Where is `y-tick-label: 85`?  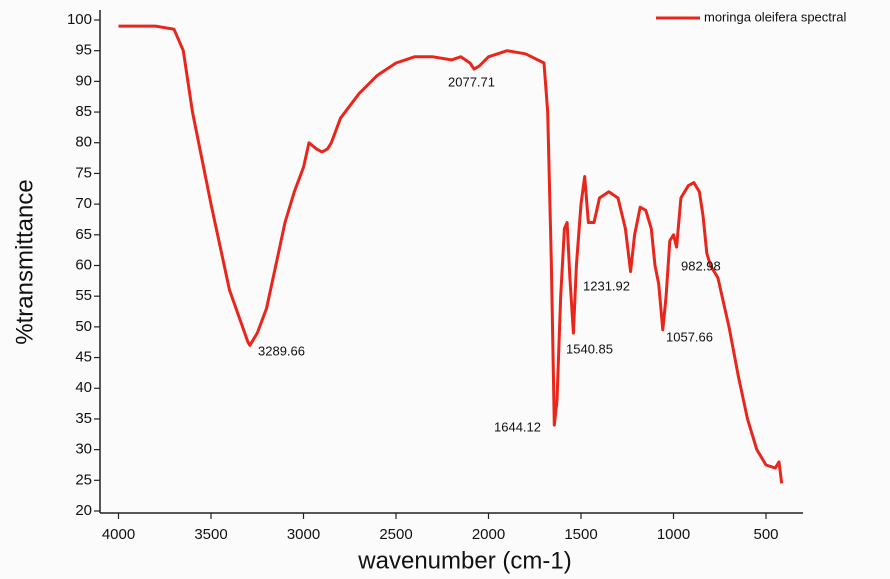
y-tick-label: 85 is located at coordinates (83, 111).